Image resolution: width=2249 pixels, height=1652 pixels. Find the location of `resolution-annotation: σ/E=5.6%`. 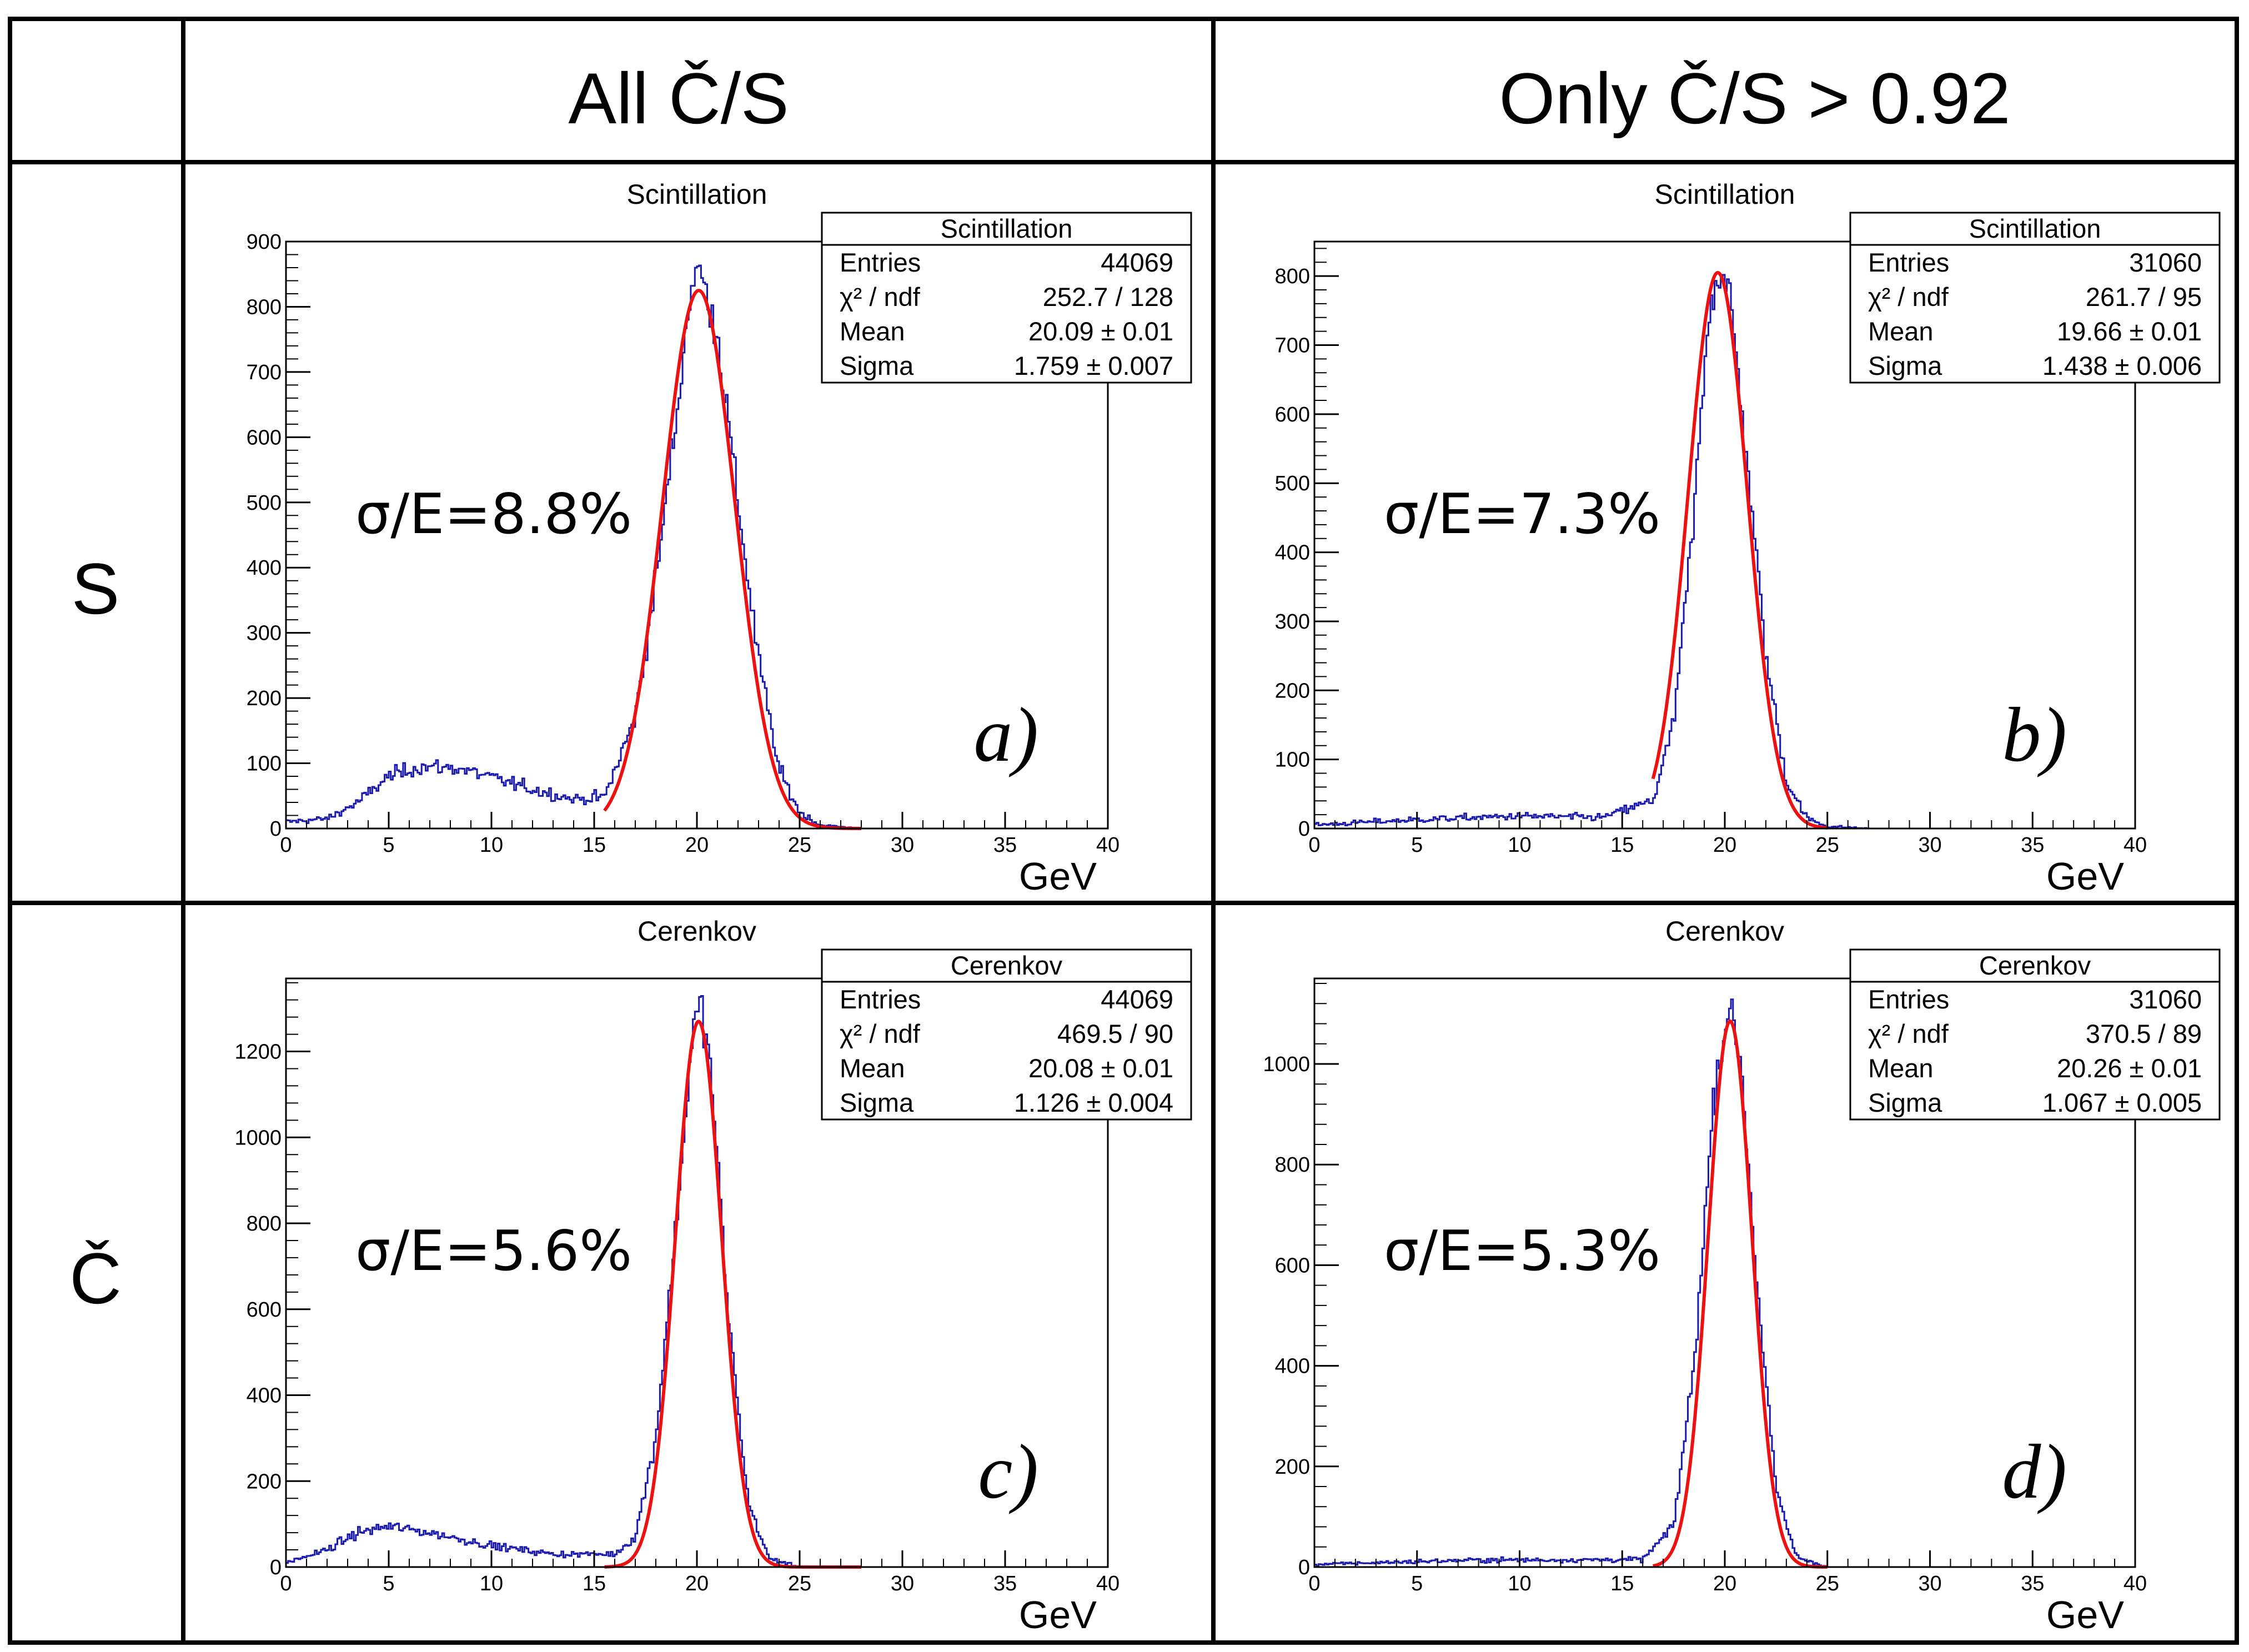

resolution-annotation: σ/E=5.6% is located at coordinates (493, 1250).